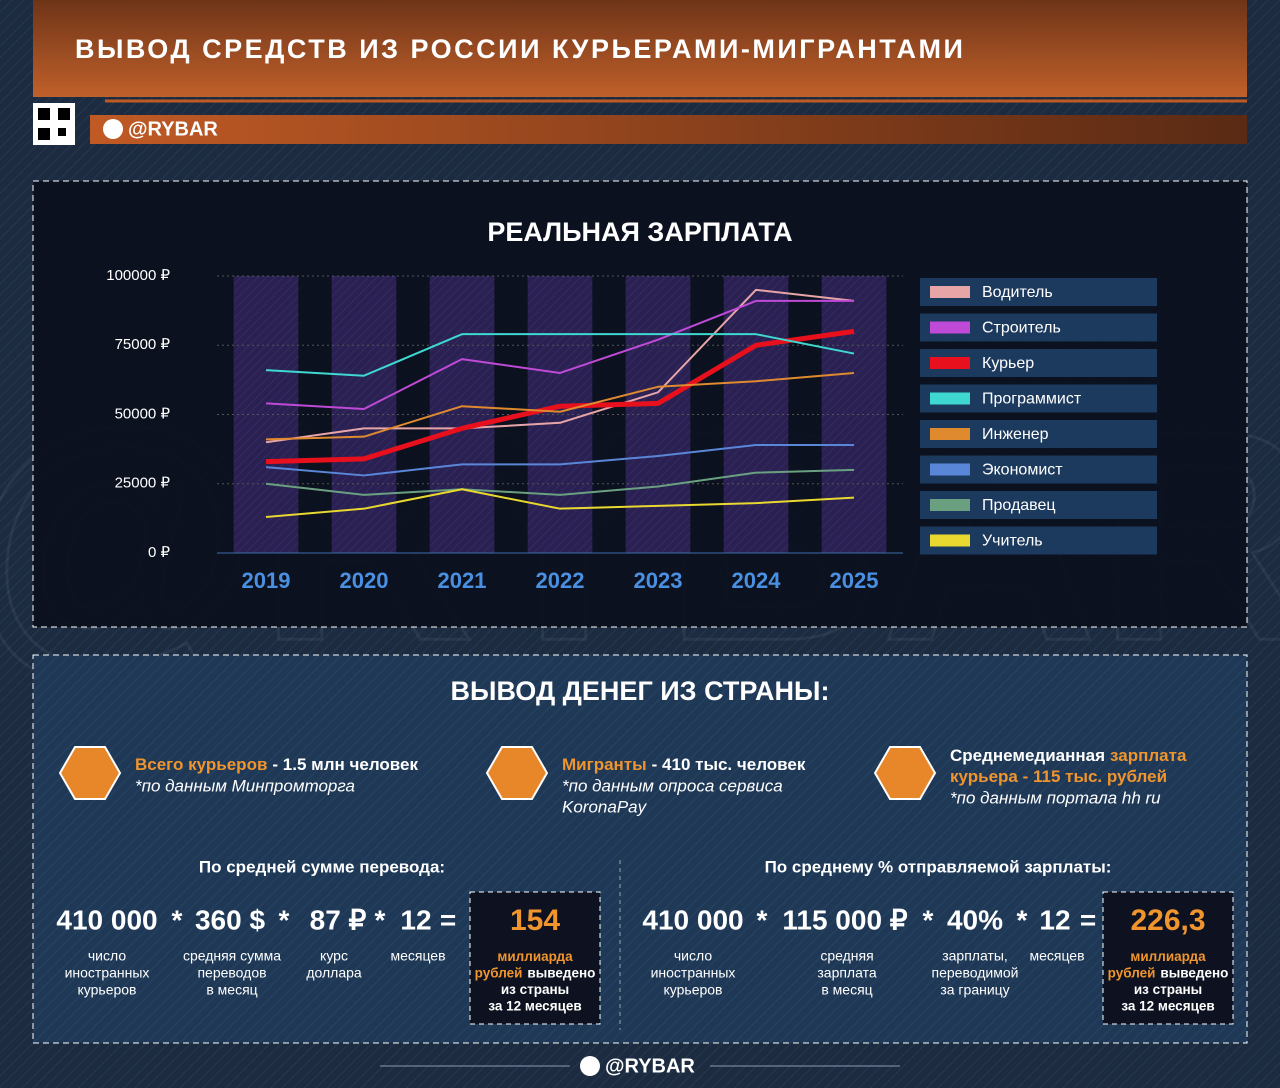  I want to click on text-segment: Мигранты, so click(604, 764).